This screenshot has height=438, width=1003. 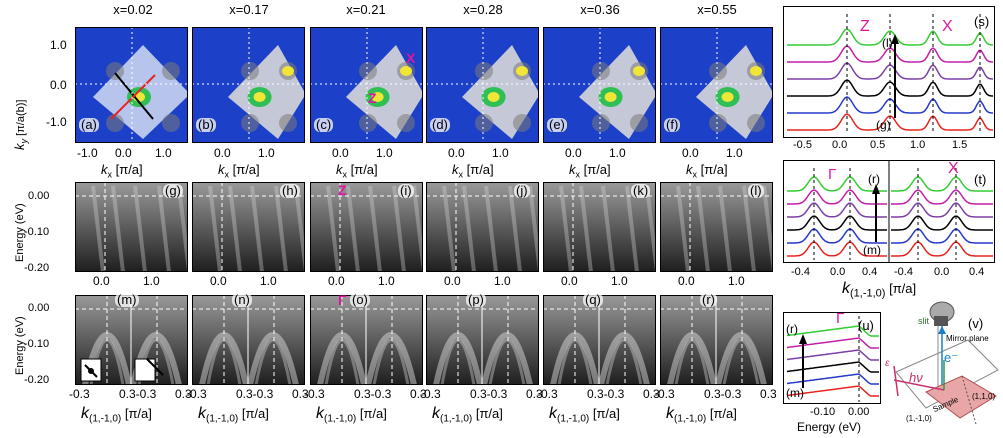 I want to click on panel-v-hv: hν, so click(x=916, y=377).